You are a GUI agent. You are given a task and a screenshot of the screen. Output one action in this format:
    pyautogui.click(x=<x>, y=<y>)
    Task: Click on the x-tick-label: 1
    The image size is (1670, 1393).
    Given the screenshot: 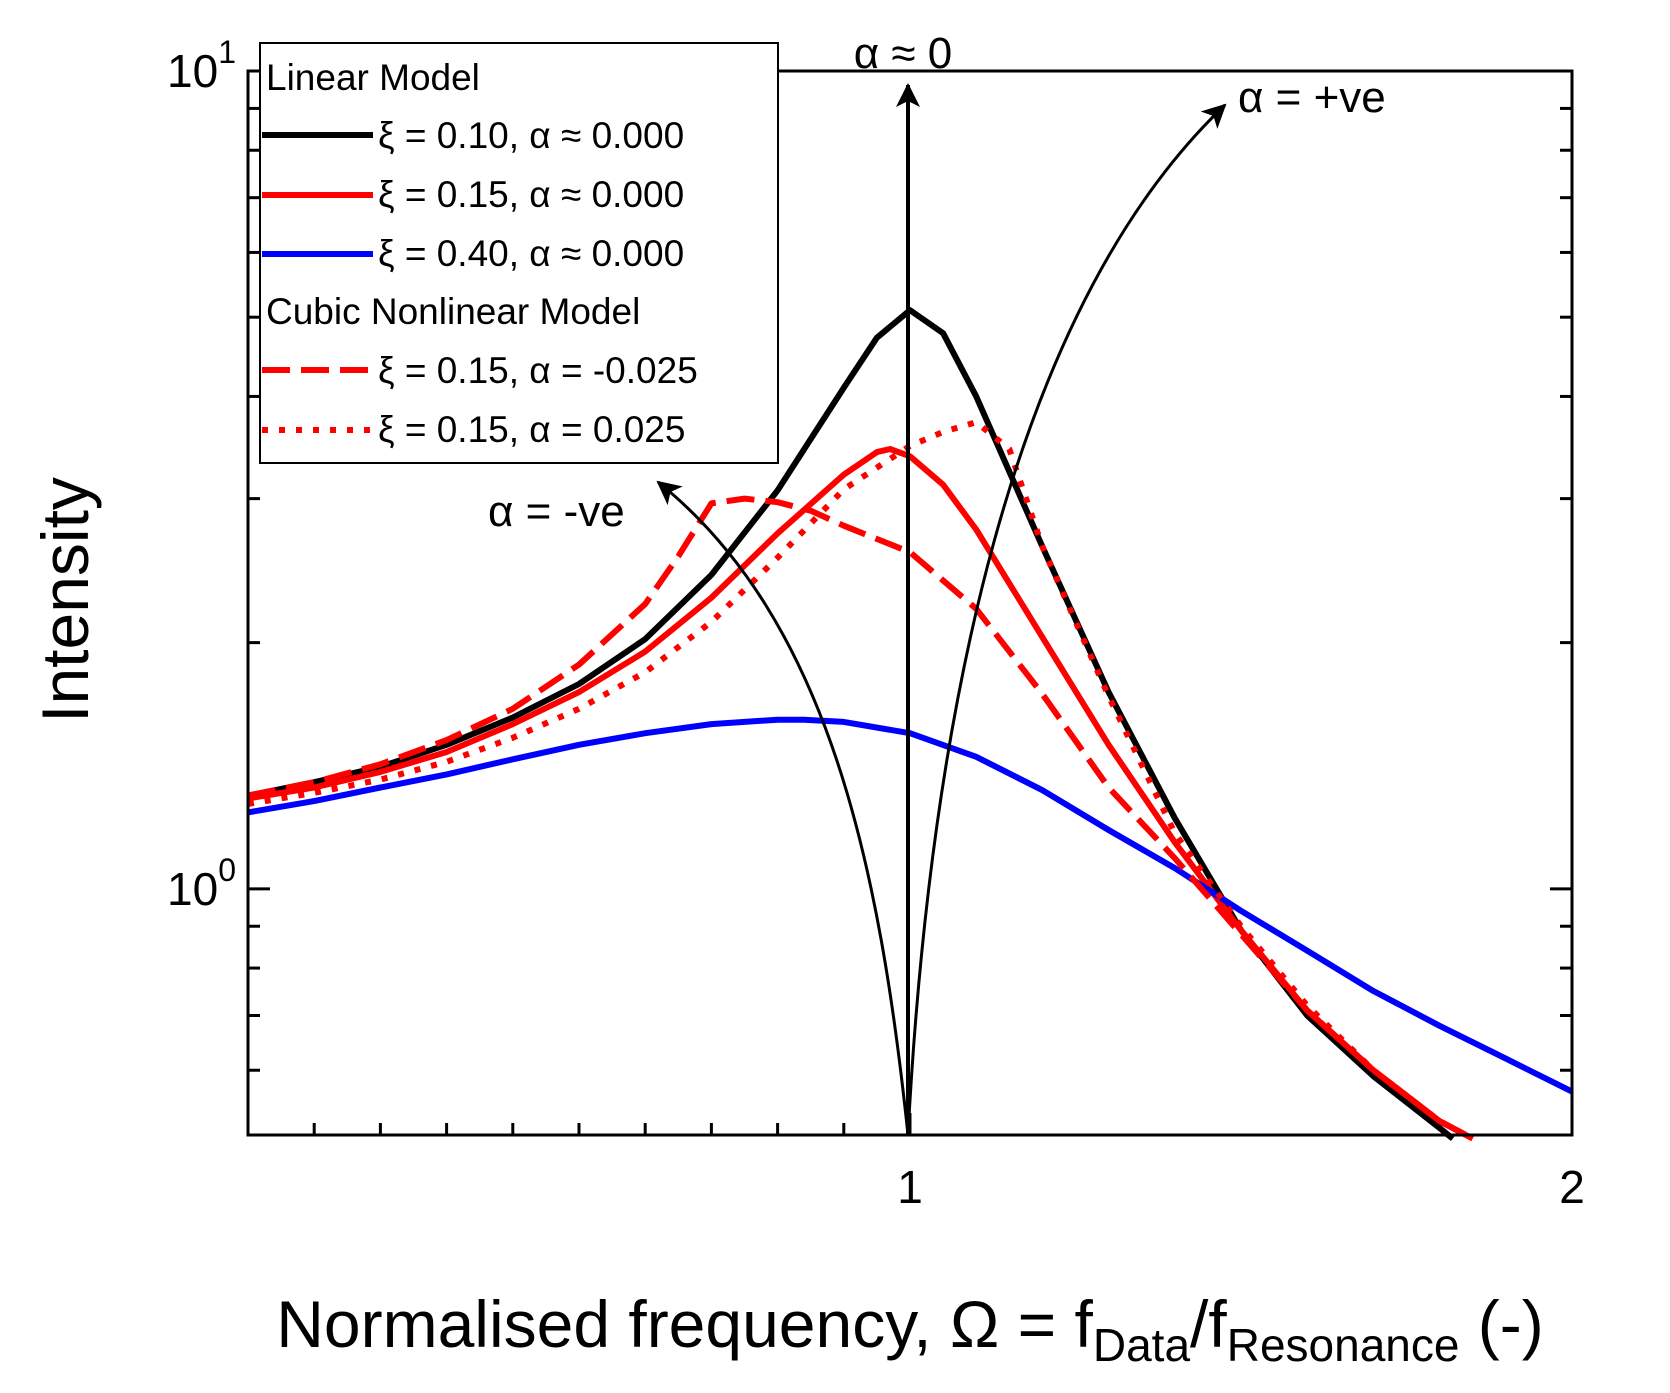 What is the action you would take?
    pyautogui.click(x=910, y=1187)
    